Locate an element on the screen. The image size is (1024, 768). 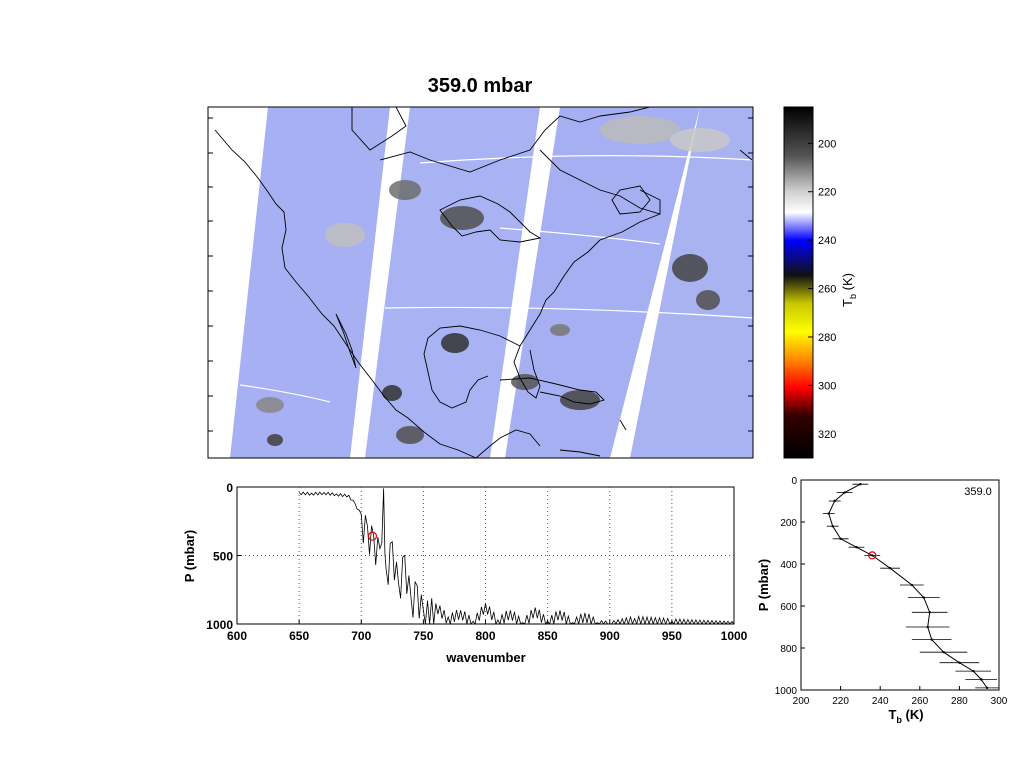
profile-ytick-label: 800 is located at coordinates (788, 649).